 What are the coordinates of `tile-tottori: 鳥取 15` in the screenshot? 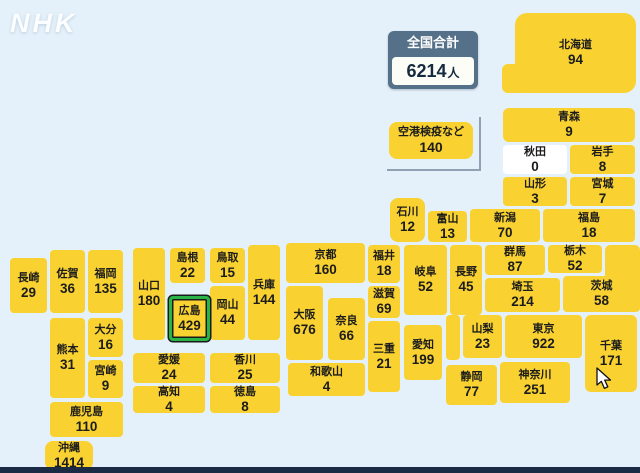 It's located at (227, 265).